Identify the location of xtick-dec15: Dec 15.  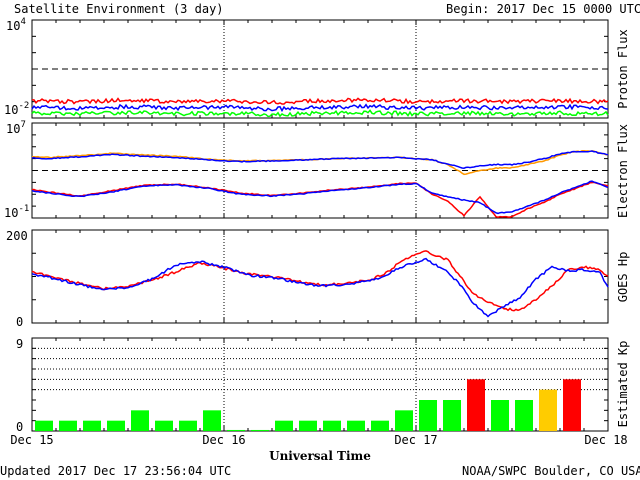
(31, 440).